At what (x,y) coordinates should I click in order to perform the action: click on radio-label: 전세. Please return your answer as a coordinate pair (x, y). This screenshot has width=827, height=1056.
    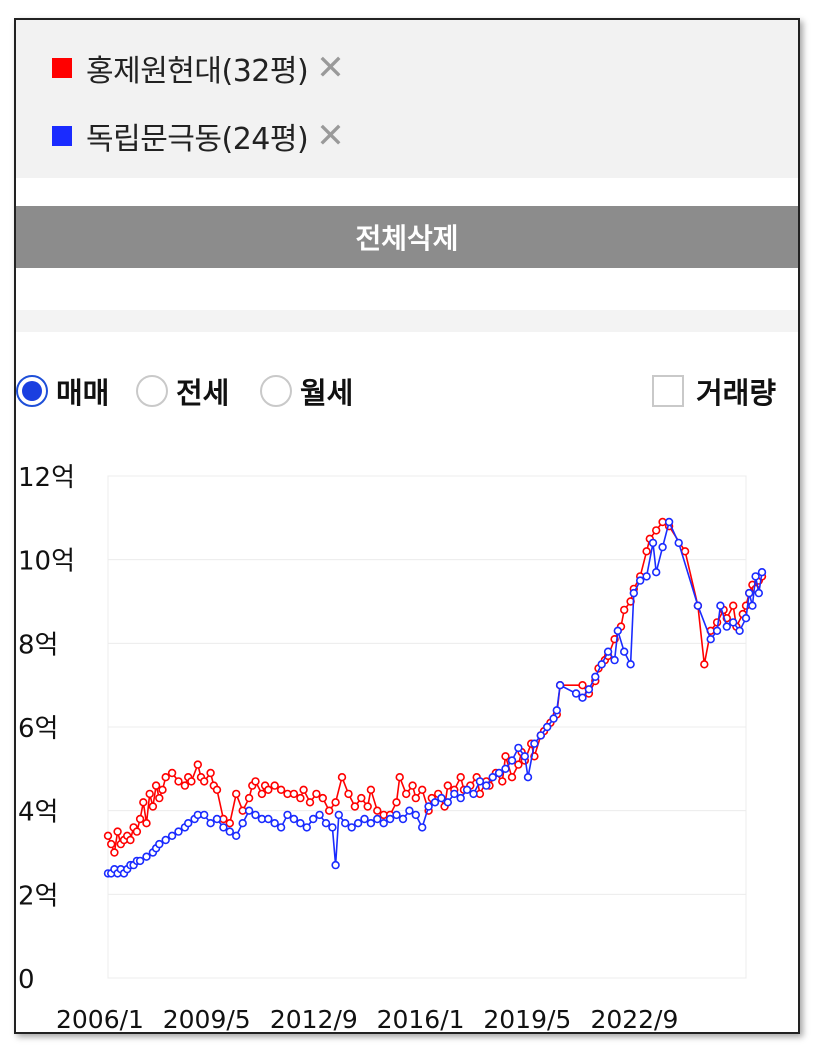
    Looking at the image, I should click on (203, 393).